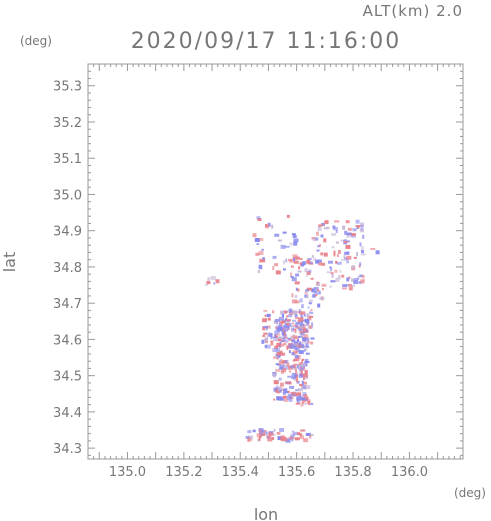 This screenshot has width=491, height=521. I want to click on x-tick-label: 135.2, so click(183, 472).